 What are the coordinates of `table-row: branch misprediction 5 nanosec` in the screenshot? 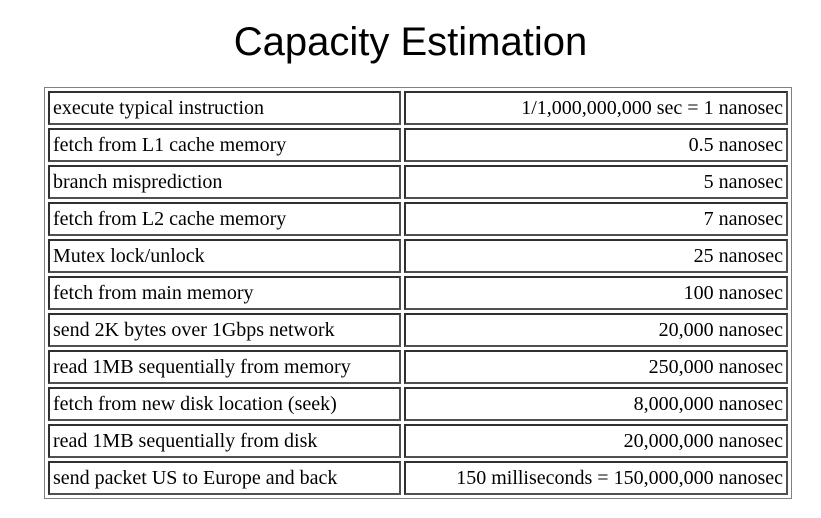 It's located at (418, 182).